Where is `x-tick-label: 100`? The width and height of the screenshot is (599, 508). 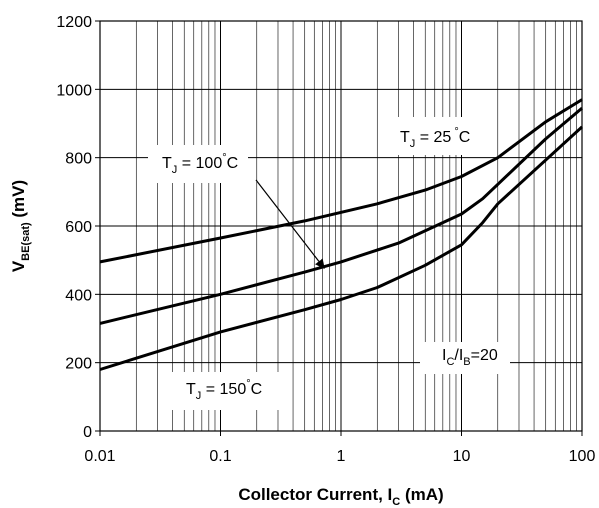
x-tick-label: 100 is located at coordinates (582, 456).